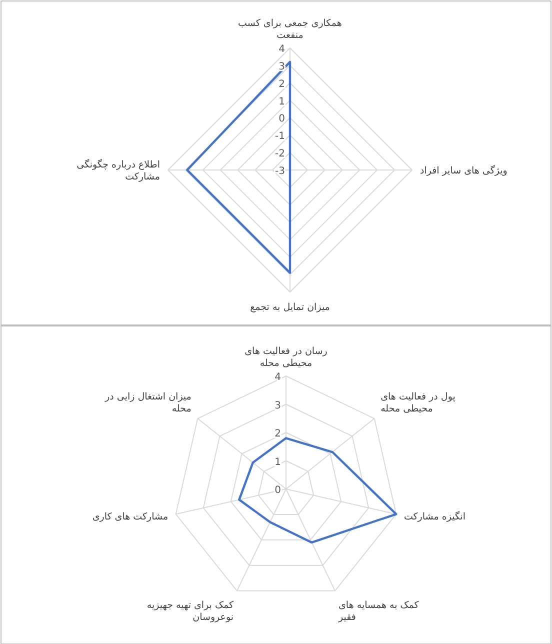 The width and height of the screenshot is (552, 644). I want to click on spoke-label: کمک به همسایه های فقیر, so click(379, 612).